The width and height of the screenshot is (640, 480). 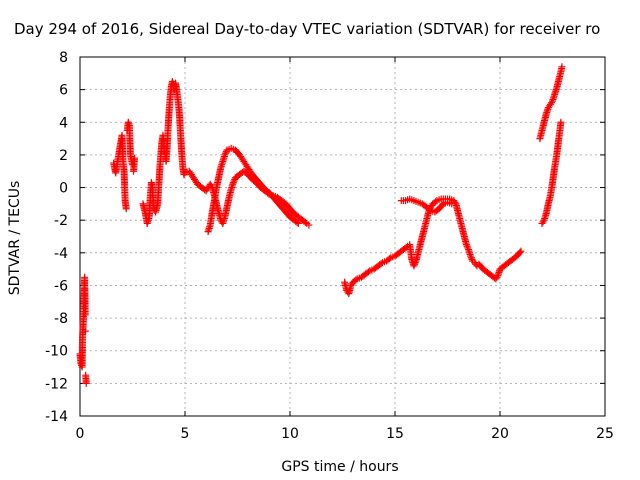 What do you see at coordinates (15, 238) in the screenshot?
I see `y-axis-label: SDTVAR / TECUs` at bounding box center [15, 238].